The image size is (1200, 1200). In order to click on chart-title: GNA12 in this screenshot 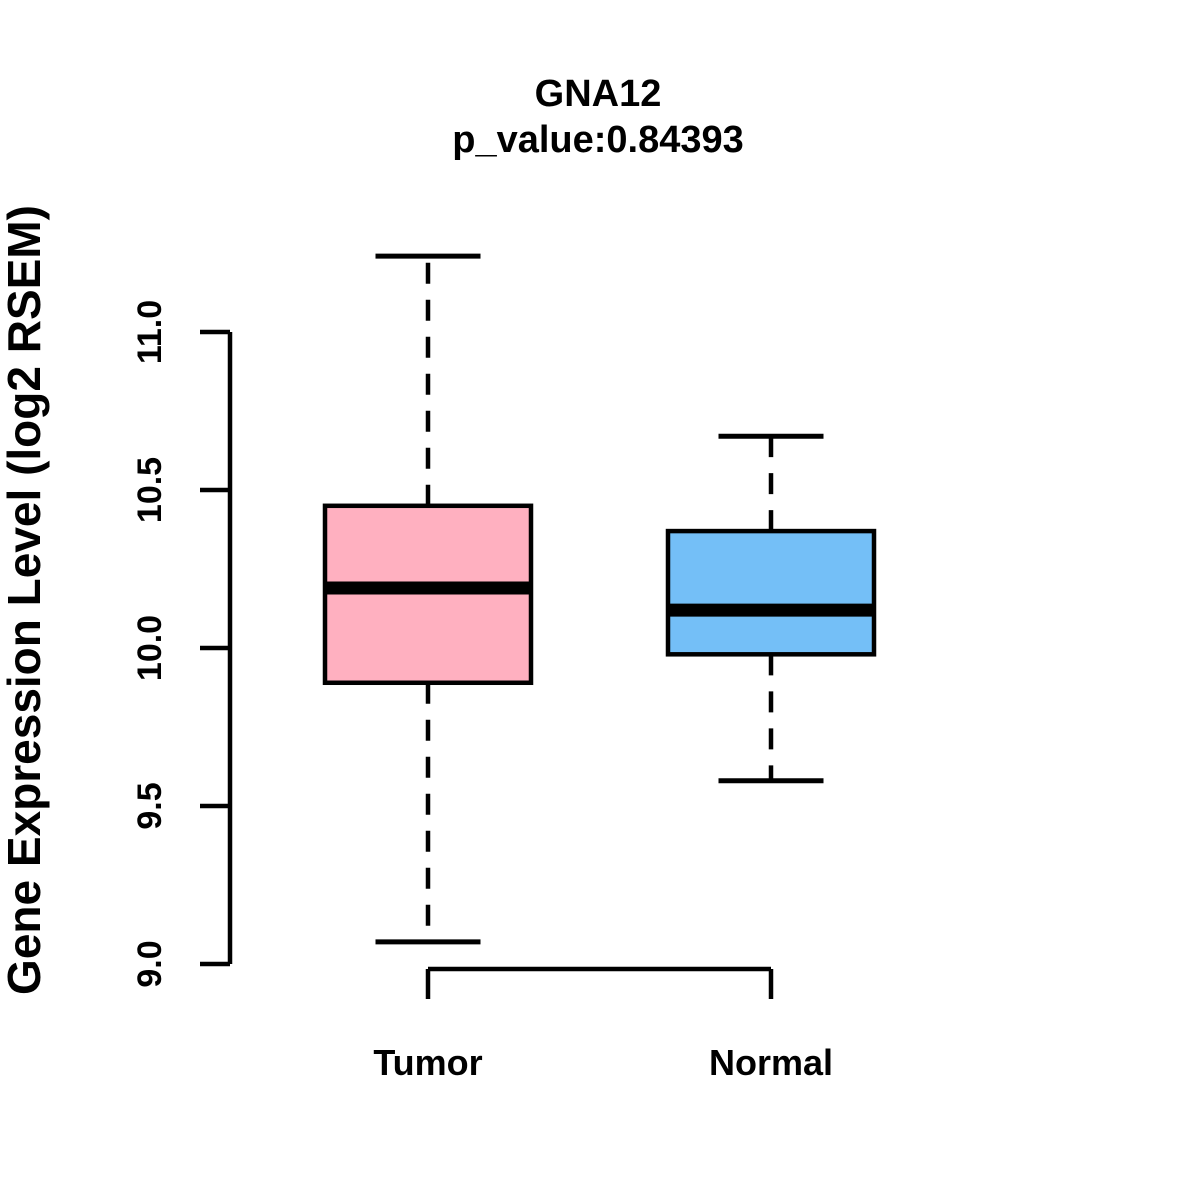, I will do `click(598, 94)`.